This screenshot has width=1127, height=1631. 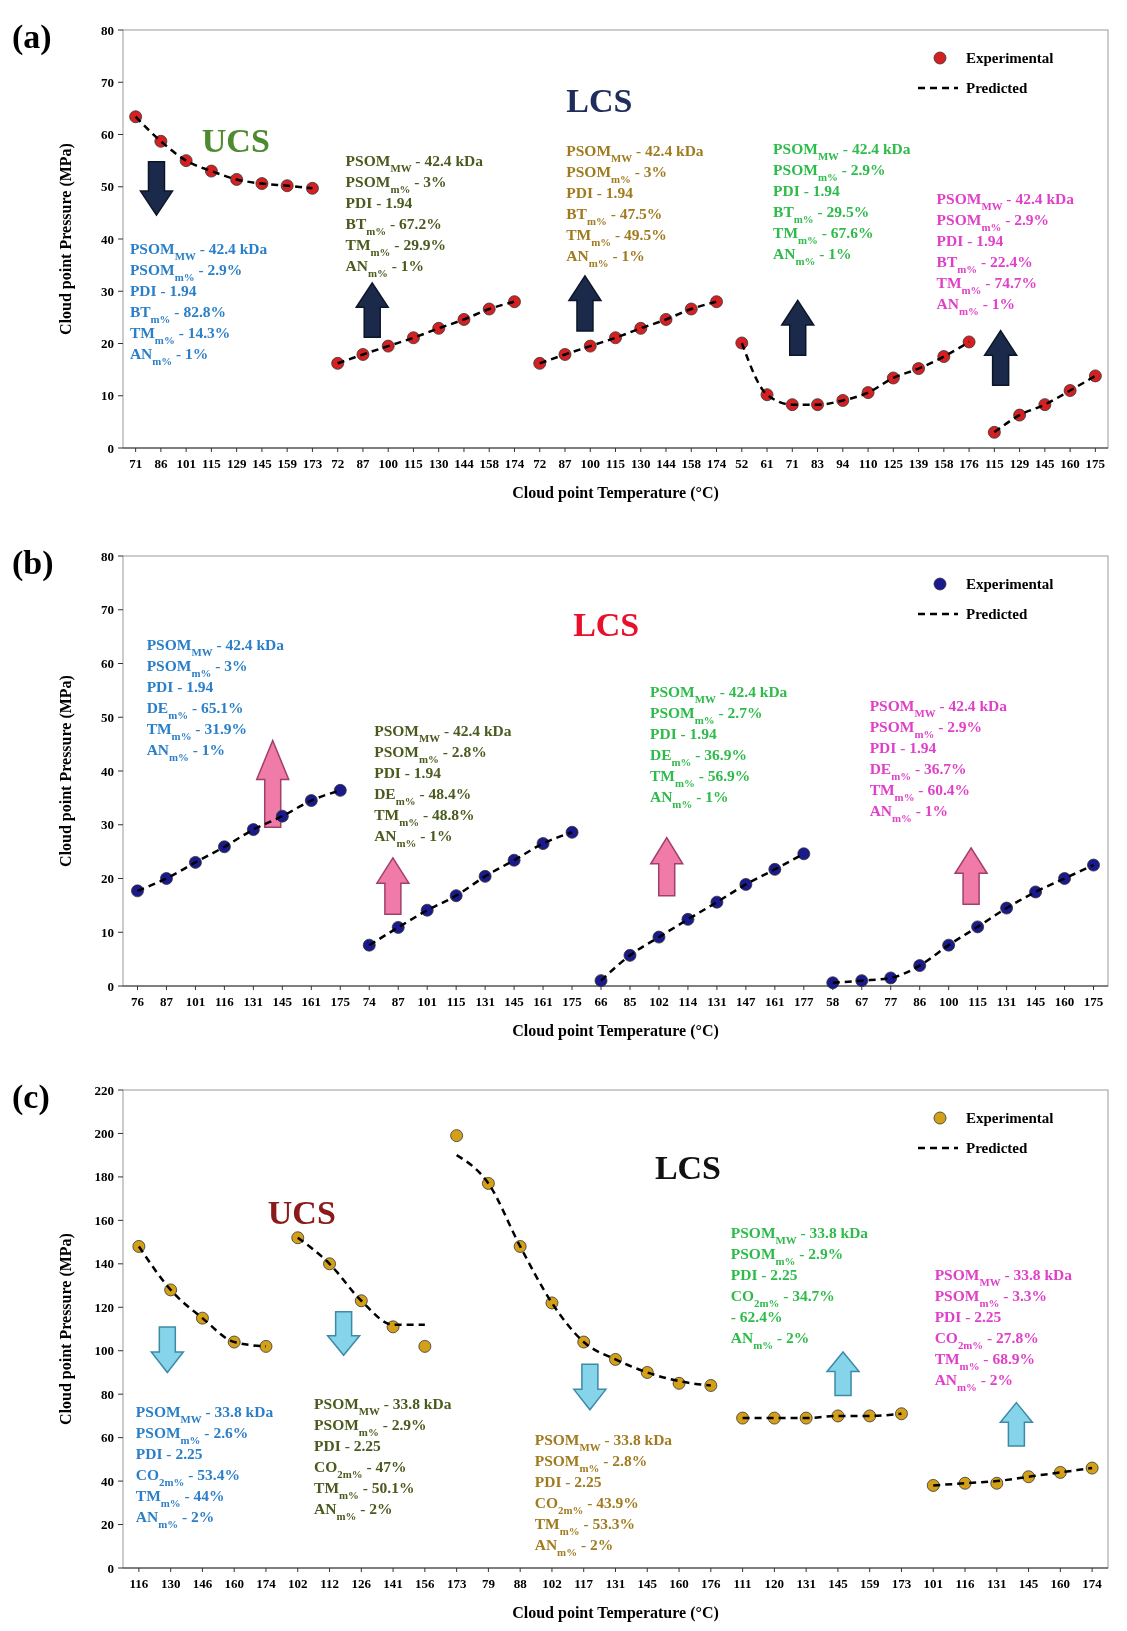 I want to click on x-tick-label: 125, so click(x=893, y=463).